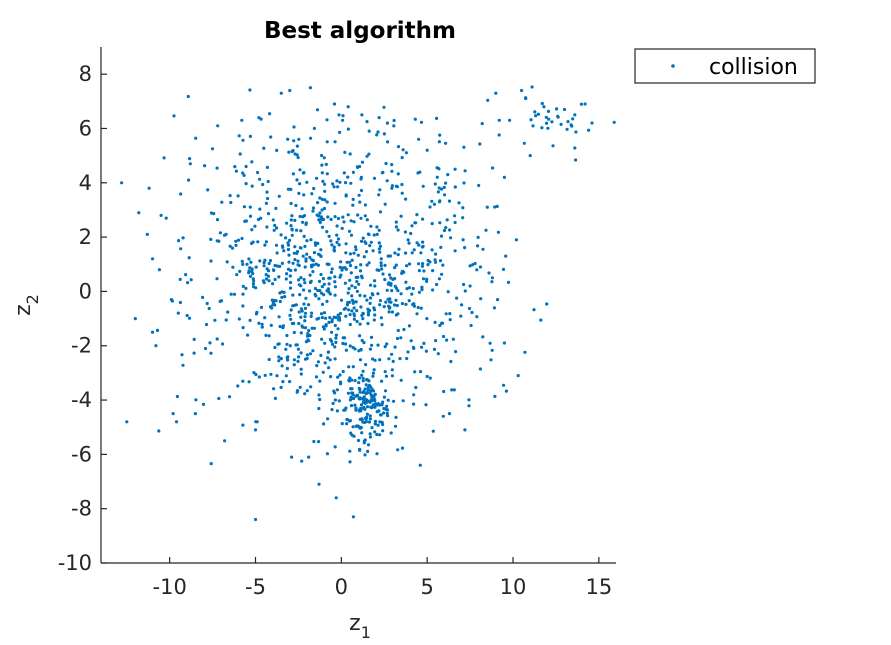  I want to click on x-tick-label: 5, so click(426, 587).